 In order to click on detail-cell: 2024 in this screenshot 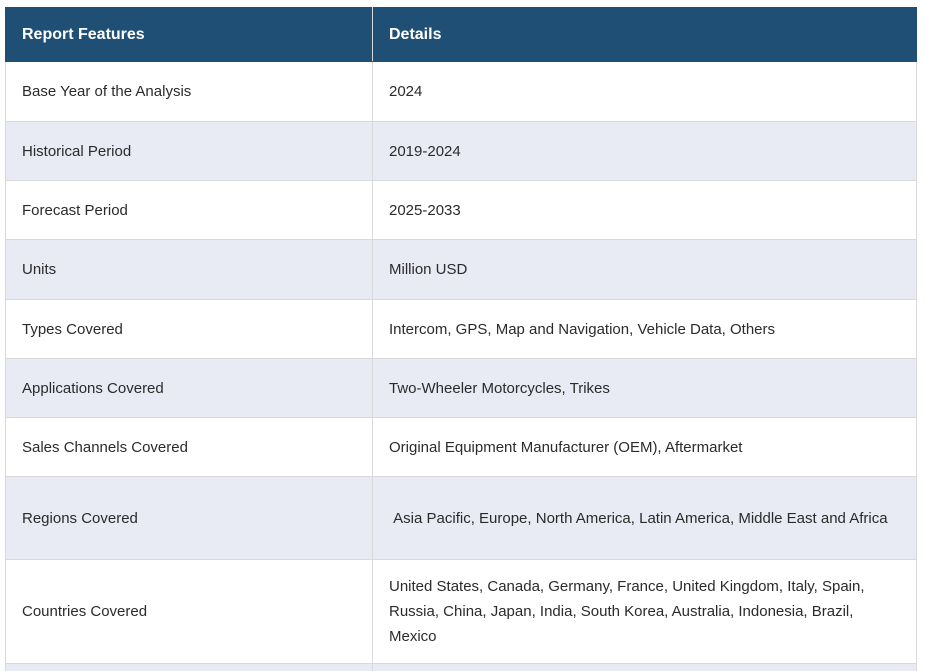, I will do `click(644, 91)`.